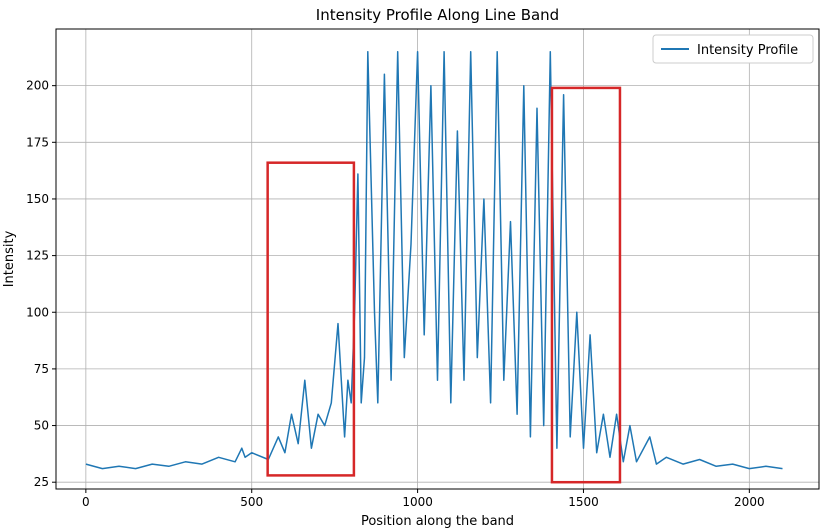 The image size is (824, 528). Describe the element at coordinates (417, 502) in the screenshot. I see `x-tick-label: 1000` at that location.